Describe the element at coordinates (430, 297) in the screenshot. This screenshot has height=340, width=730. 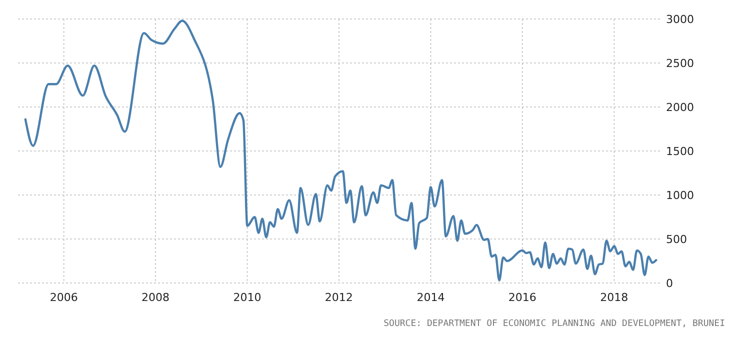
I see `x-tick-label: 2014` at that location.